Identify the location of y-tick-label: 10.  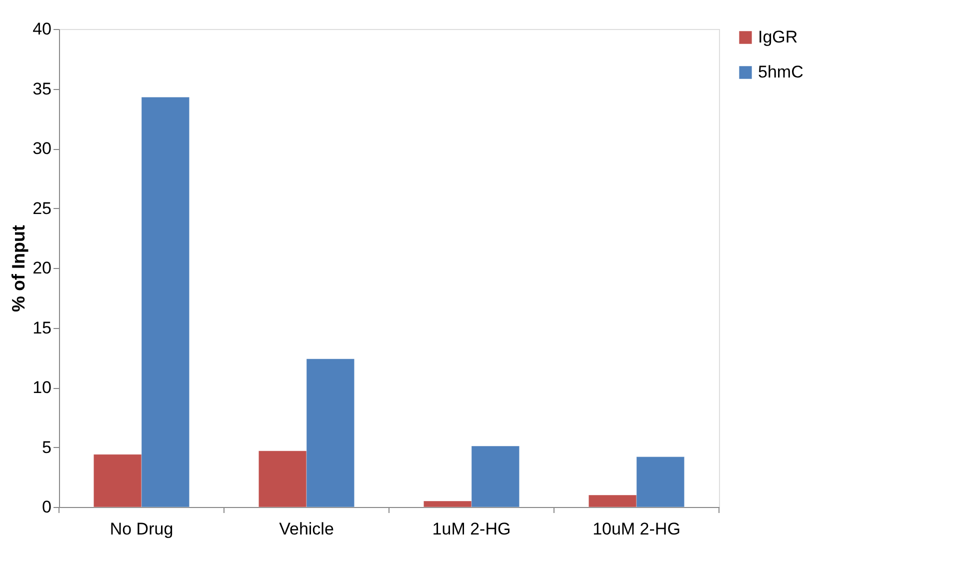
(42, 387).